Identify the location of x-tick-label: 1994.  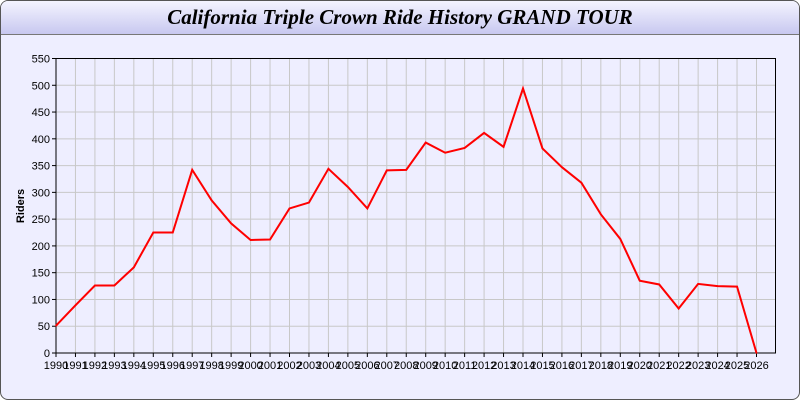
(134, 366).